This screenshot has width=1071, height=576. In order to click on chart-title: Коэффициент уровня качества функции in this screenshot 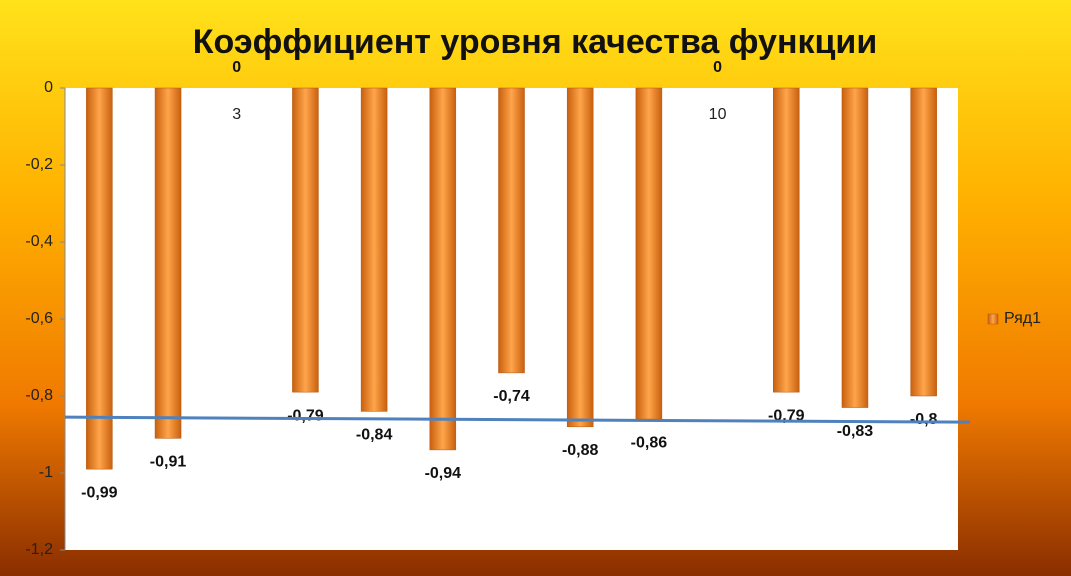, I will do `click(535, 42)`.